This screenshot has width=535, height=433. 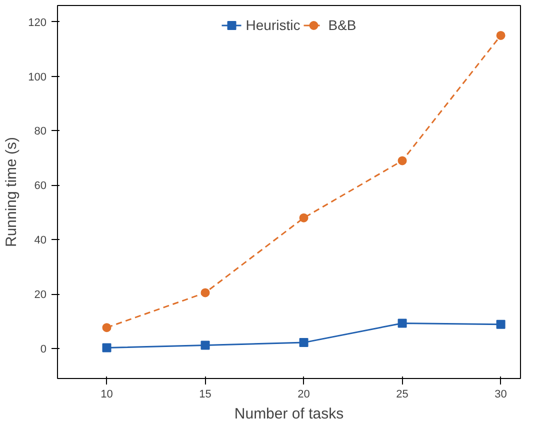 What do you see at coordinates (40, 186) in the screenshot?
I see `y-tick-label: 60` at bounding box center [40, 186].